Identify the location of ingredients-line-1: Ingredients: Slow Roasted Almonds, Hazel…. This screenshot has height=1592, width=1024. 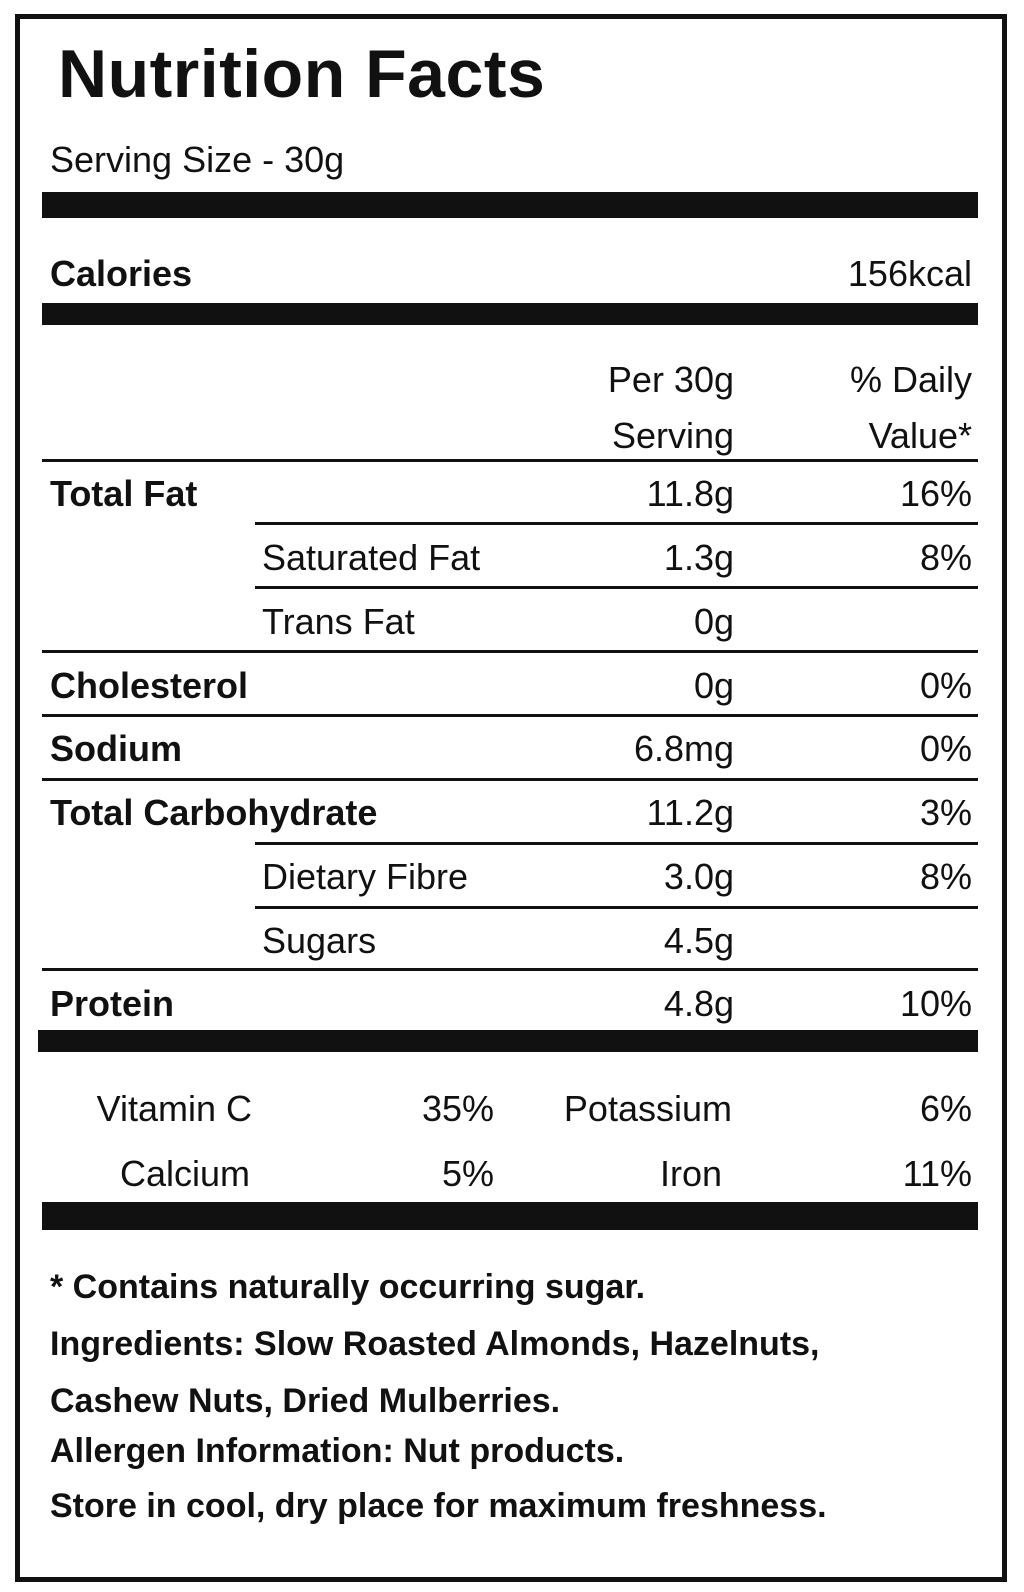
(435, 1344).